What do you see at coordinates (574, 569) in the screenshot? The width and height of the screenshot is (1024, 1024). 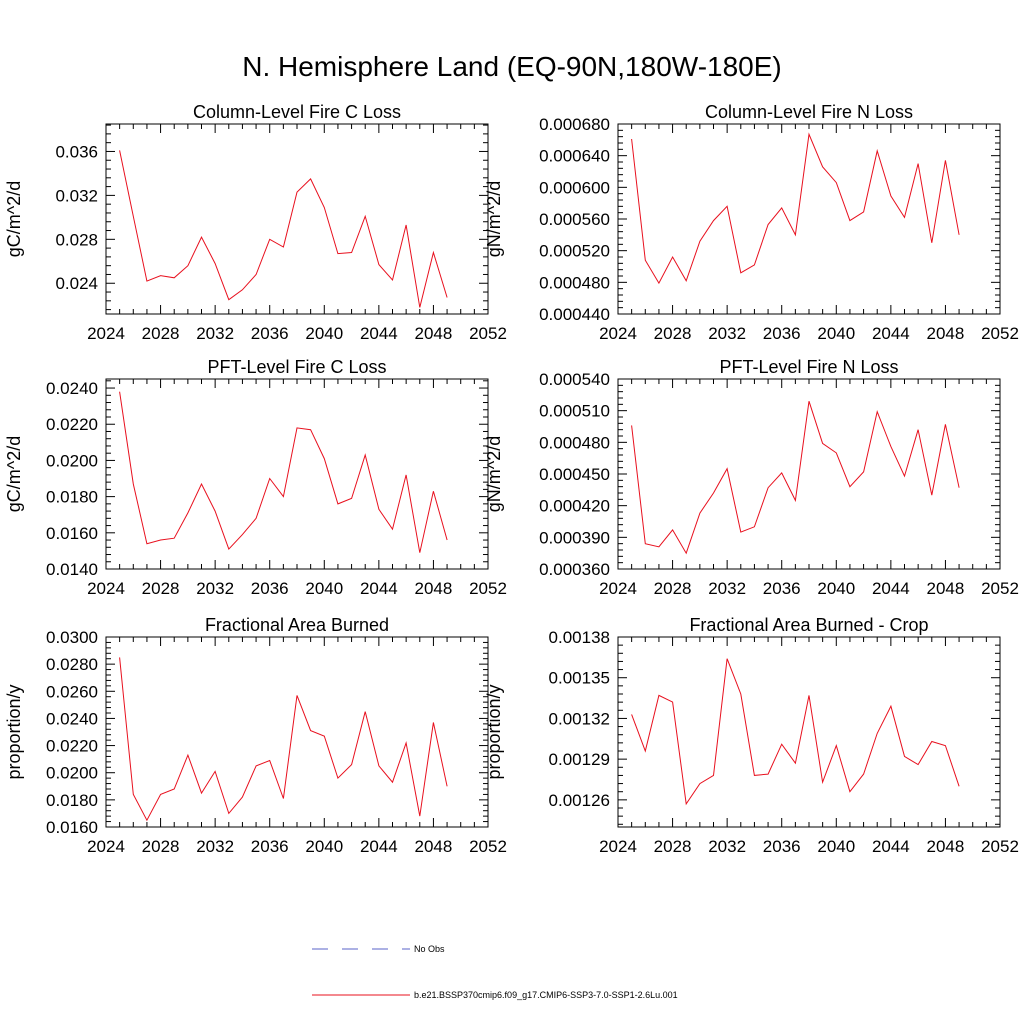 I see `y-tick-label: 0.000360` at bounding box center [574, 569].